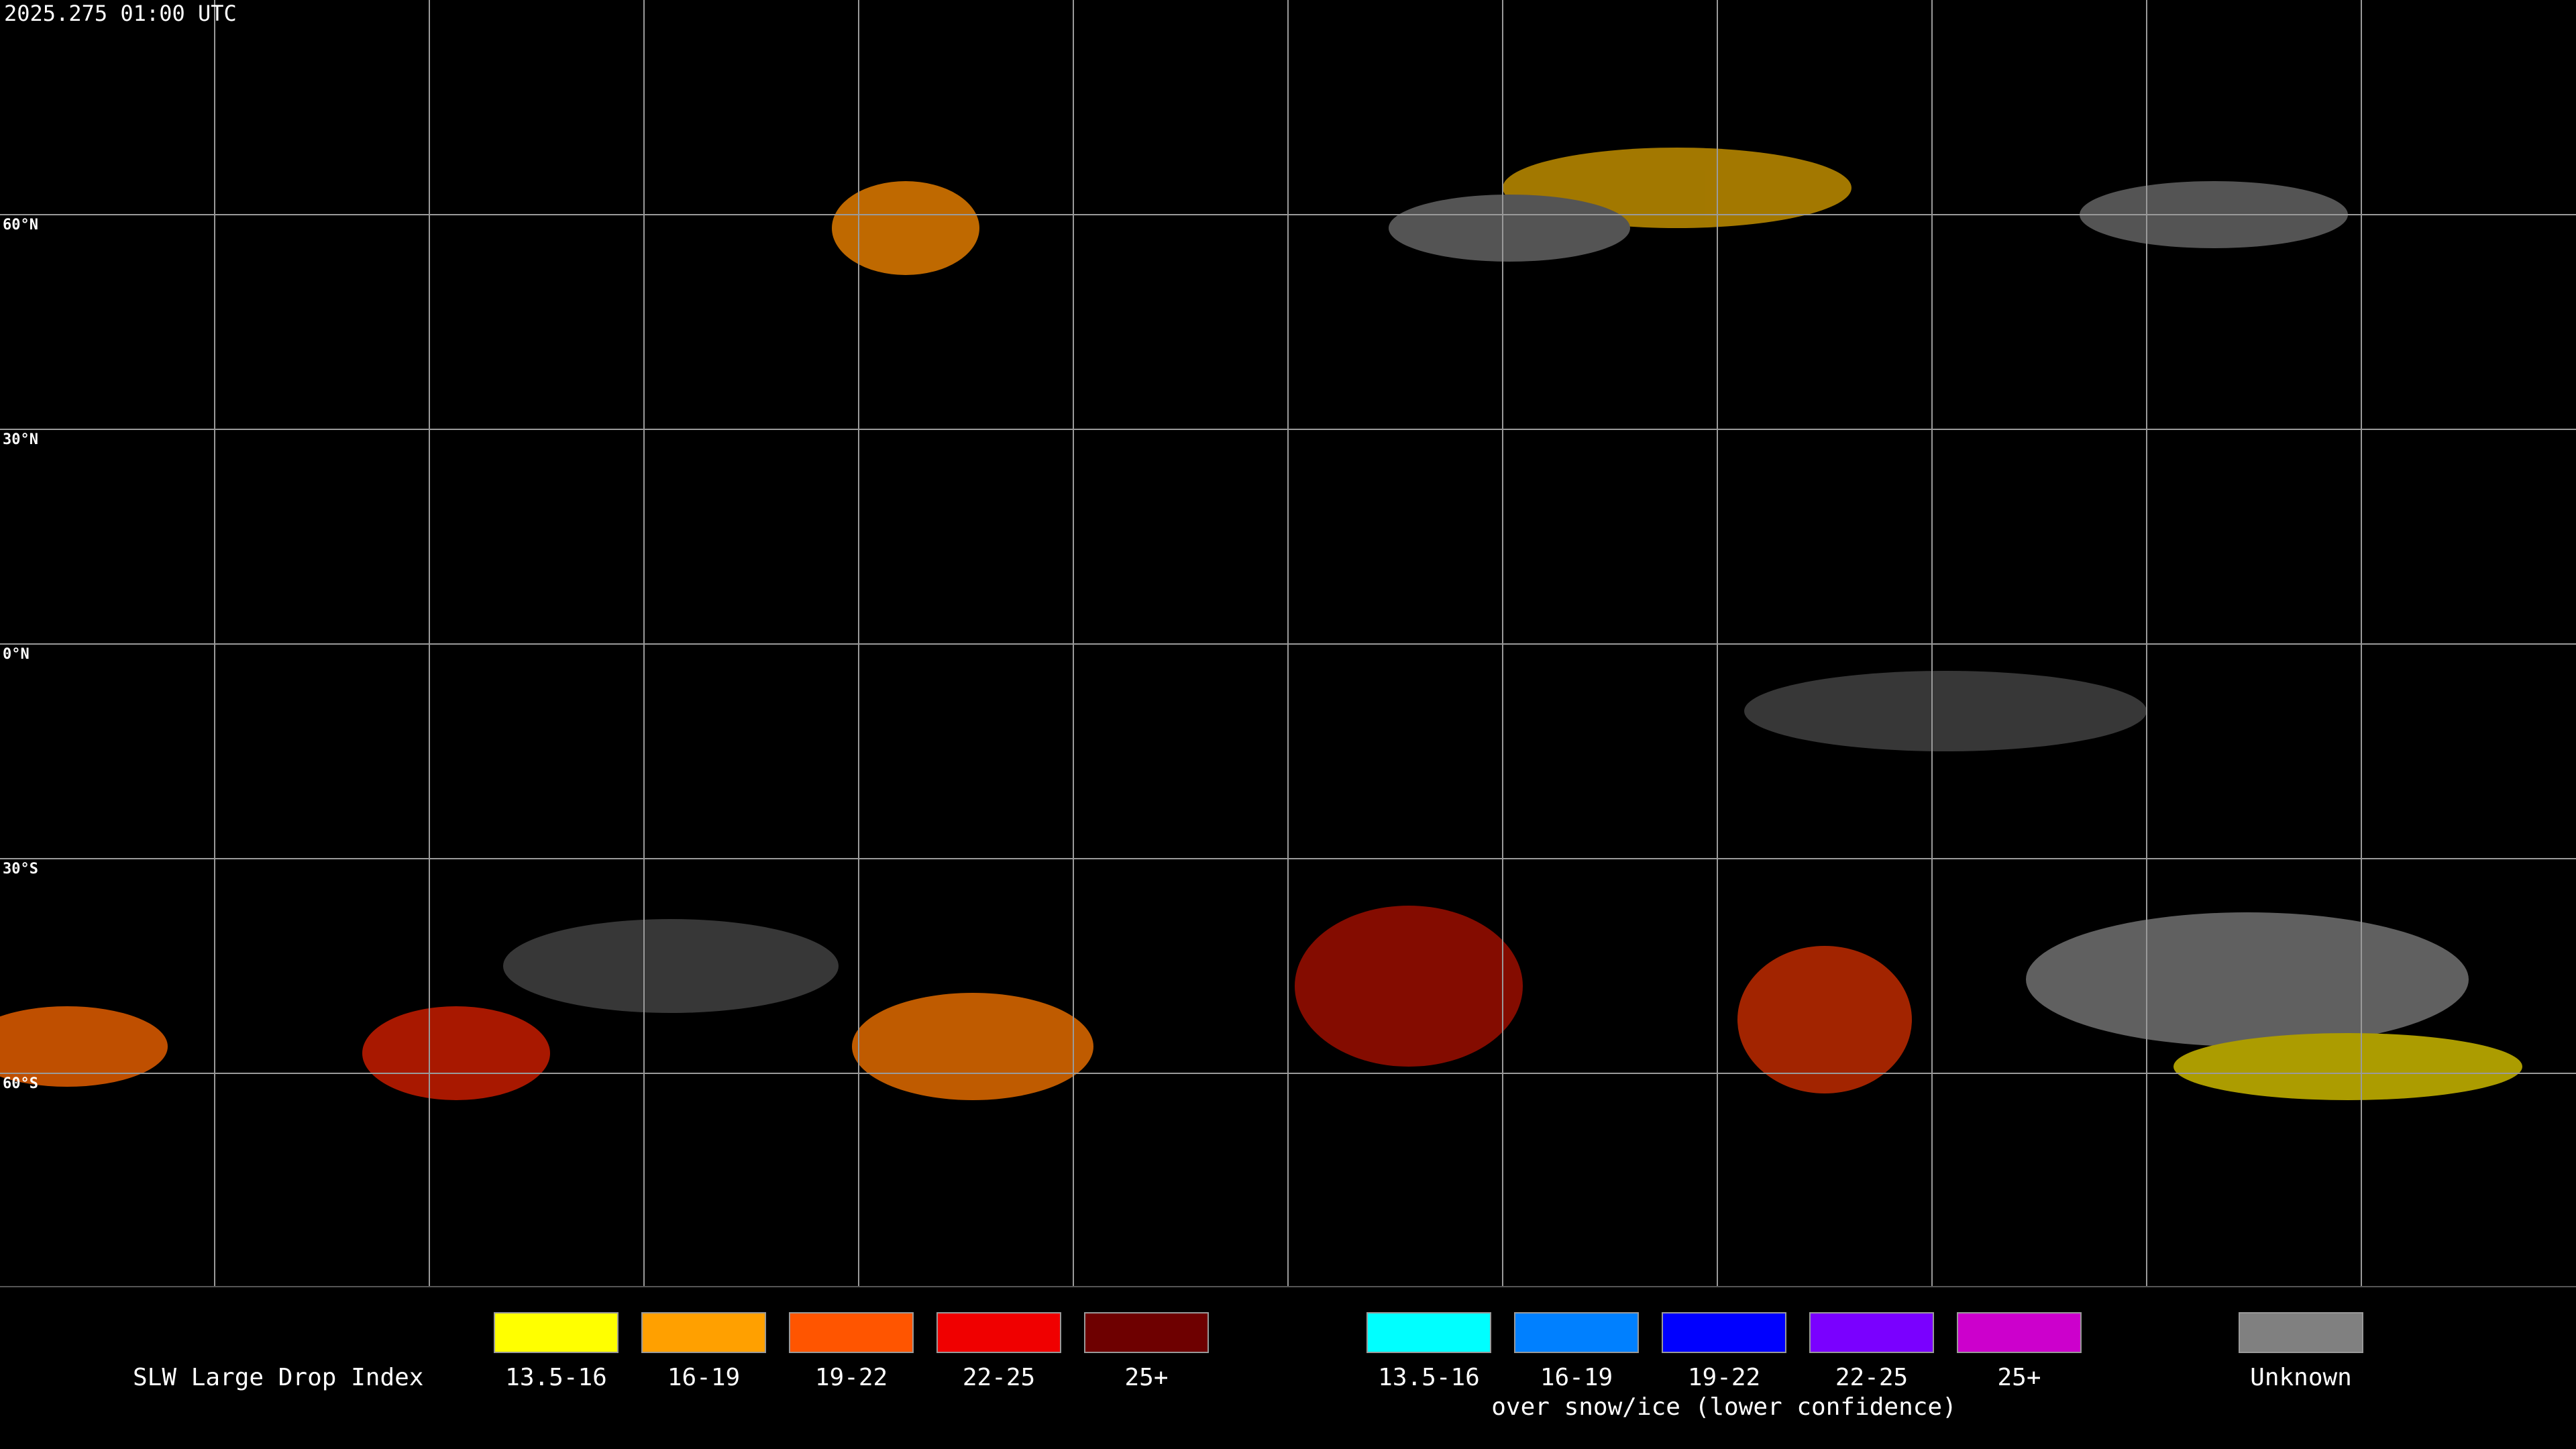 Image resolution: width=2576 pixels, height=1449 pixels. Describe the element at coordinates (20, 439) in the screenshot. I see `lat-label: 30°N` at that location.